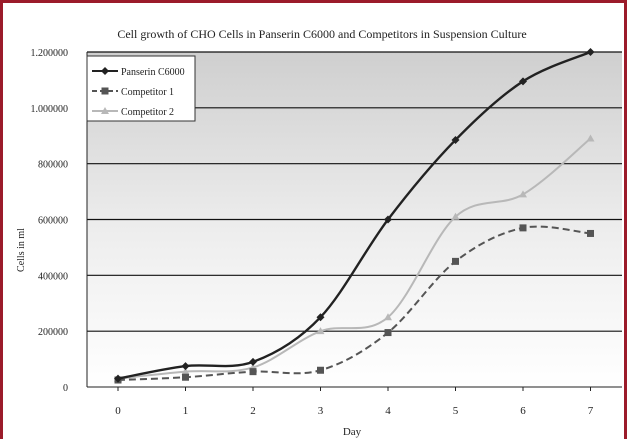 This screenshot has height=439, width=627. Describe the element at coordinates (321, 411) in the screenshot. I see `x-tick-label: 3` at that location.